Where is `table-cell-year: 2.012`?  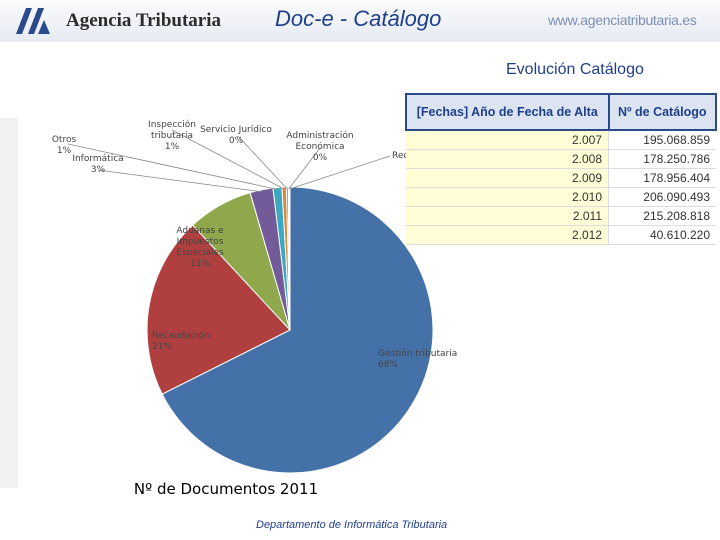 table-cell-year: 2.012 is located at coordinates (507, 235).